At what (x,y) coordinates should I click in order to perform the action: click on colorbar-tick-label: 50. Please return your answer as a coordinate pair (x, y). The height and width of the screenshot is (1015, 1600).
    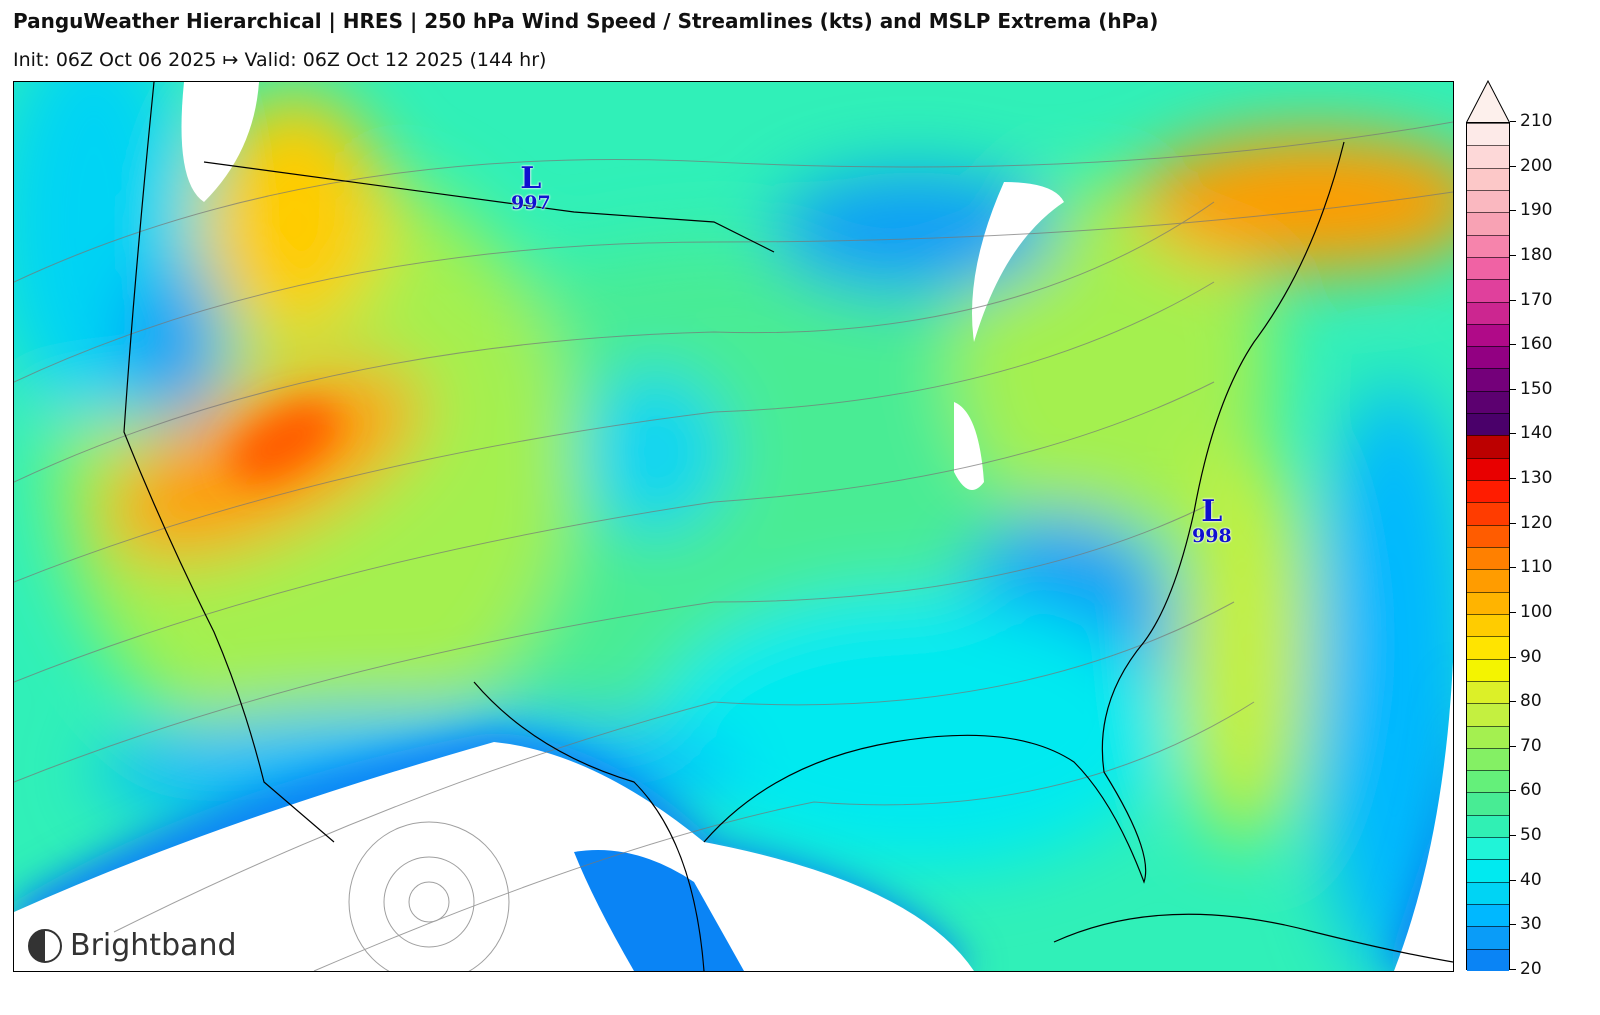
    Looking at the image, I should click on (1526, 835).